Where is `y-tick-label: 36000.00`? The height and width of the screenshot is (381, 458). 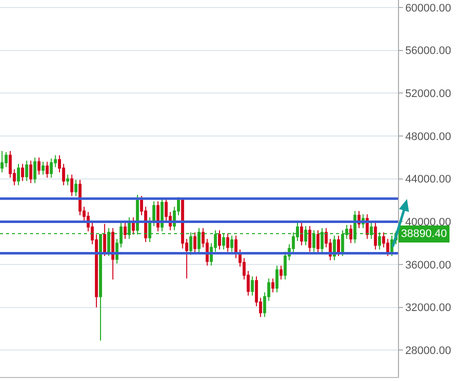 y-tick-label: 36000.00 is located at coordinates (428, 265).